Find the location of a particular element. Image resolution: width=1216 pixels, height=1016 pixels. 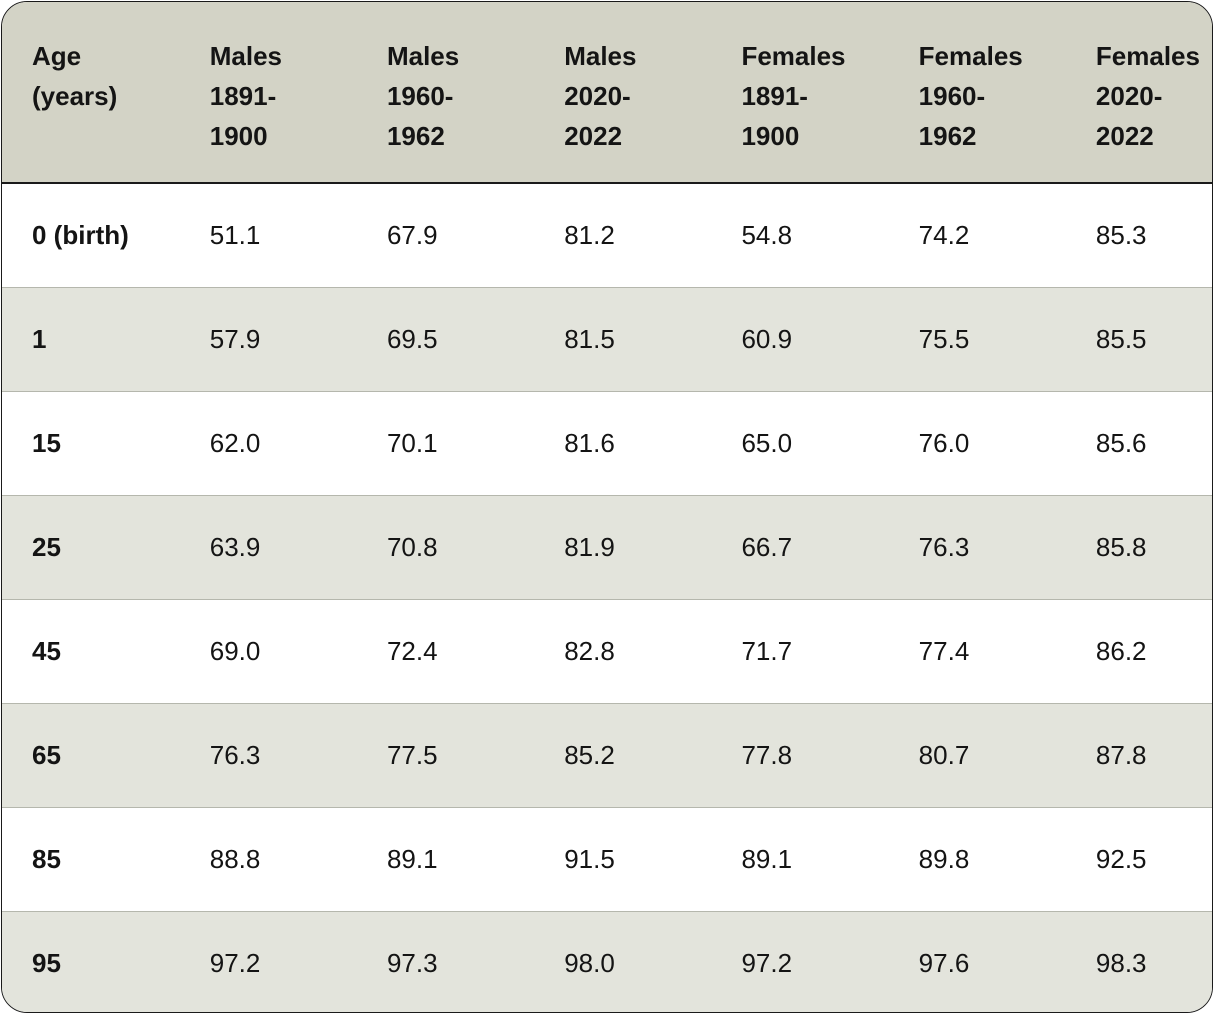

table-cell: 71.7 is located at coordinates (800, 650).